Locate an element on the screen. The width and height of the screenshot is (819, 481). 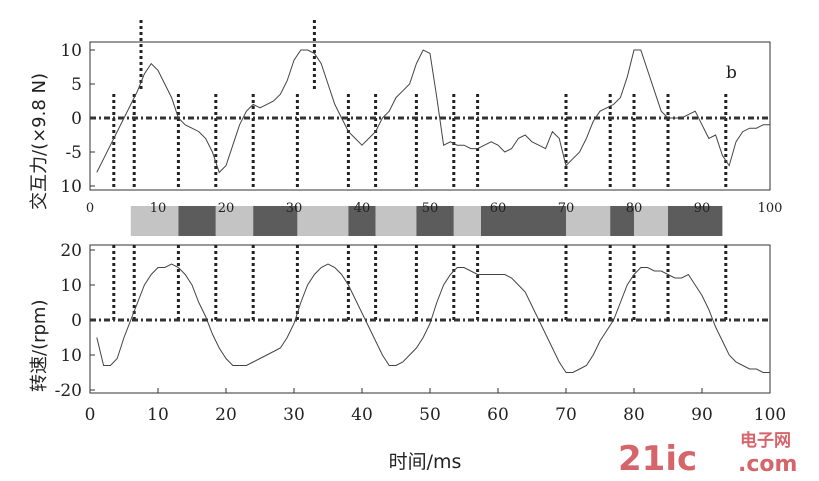
bottom-x-ticks: 0 10 20 30 40 50 60 70 80 90 100 is located at coordinates (435, 406).